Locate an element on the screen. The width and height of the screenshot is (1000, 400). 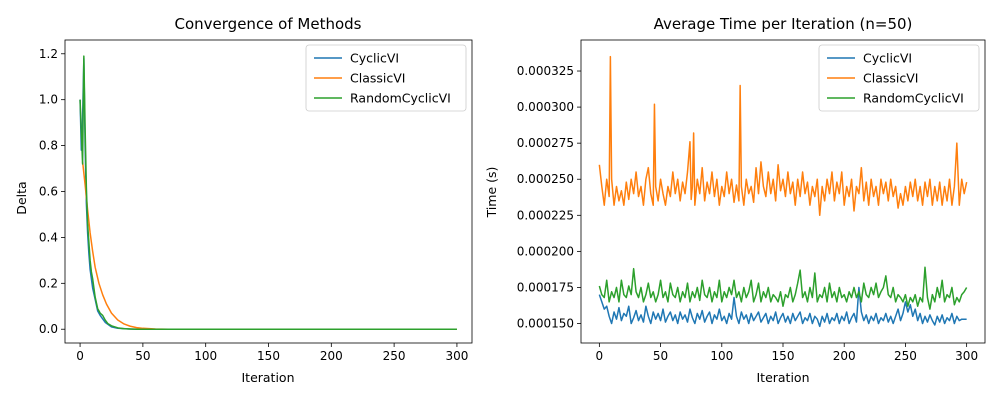
y-tick-label: 0.000225 is located at coordinates (545, 215).